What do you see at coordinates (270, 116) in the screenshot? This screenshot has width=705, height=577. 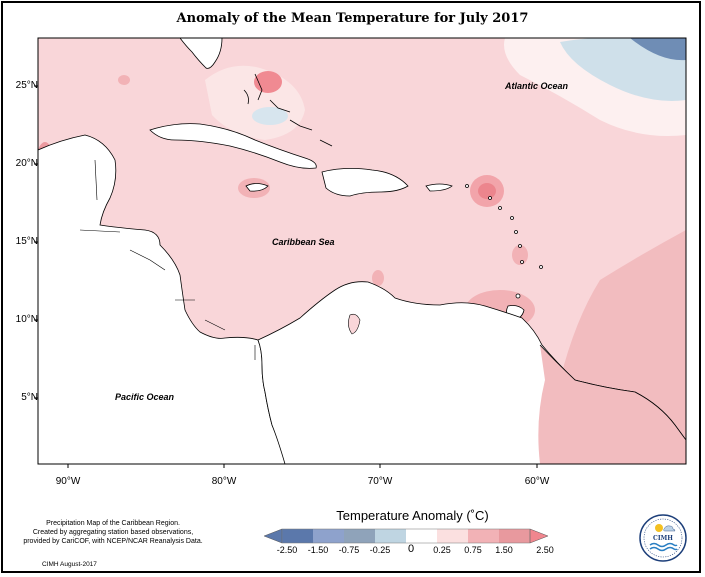 I see `cool-spot-bahamas` at bounding box center [270, 116].